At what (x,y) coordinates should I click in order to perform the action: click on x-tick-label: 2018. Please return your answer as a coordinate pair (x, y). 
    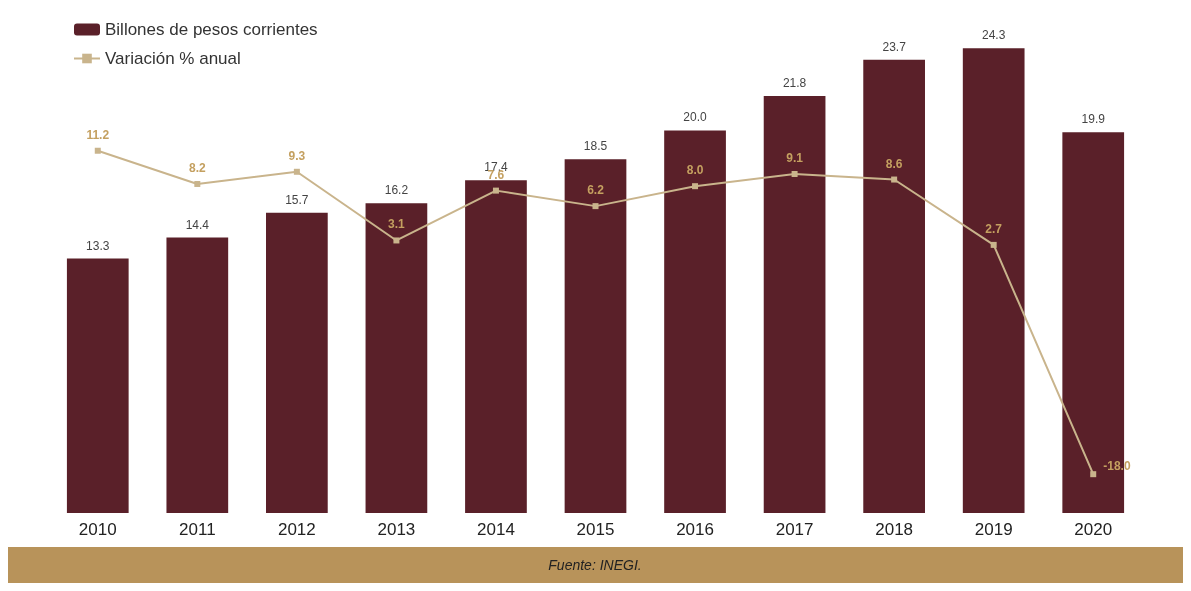
    Looking at the image, I should click on (894, 529).